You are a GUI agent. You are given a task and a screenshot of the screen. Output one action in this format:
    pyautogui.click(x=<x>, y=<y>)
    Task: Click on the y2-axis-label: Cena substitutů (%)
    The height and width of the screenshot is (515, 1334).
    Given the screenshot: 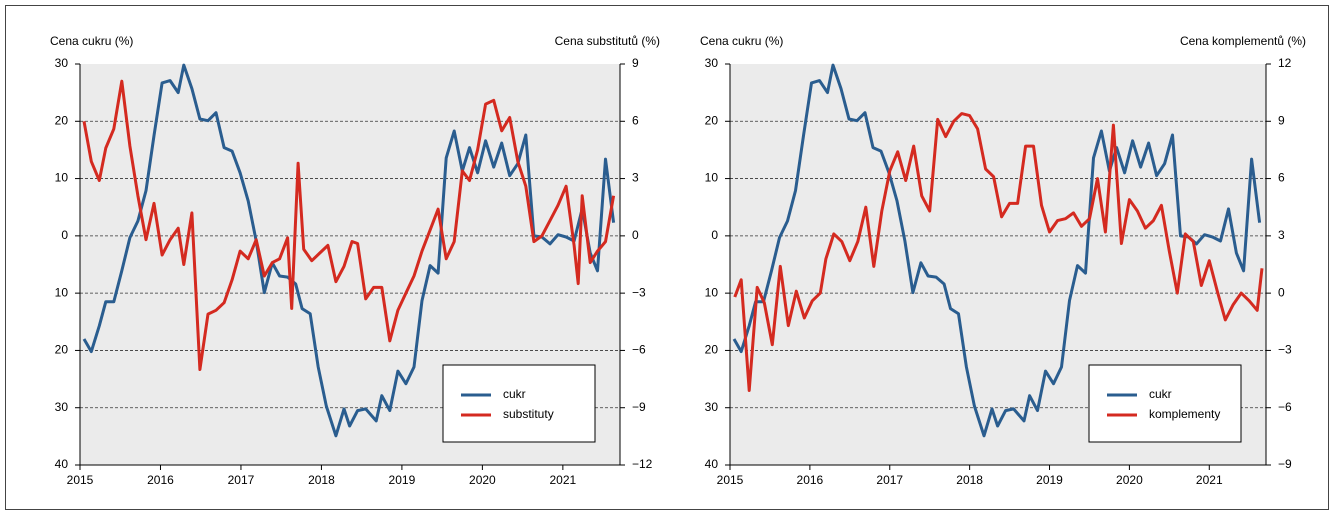 What is the action you would take?
    pyautogui.click(x=607, y=41)
    